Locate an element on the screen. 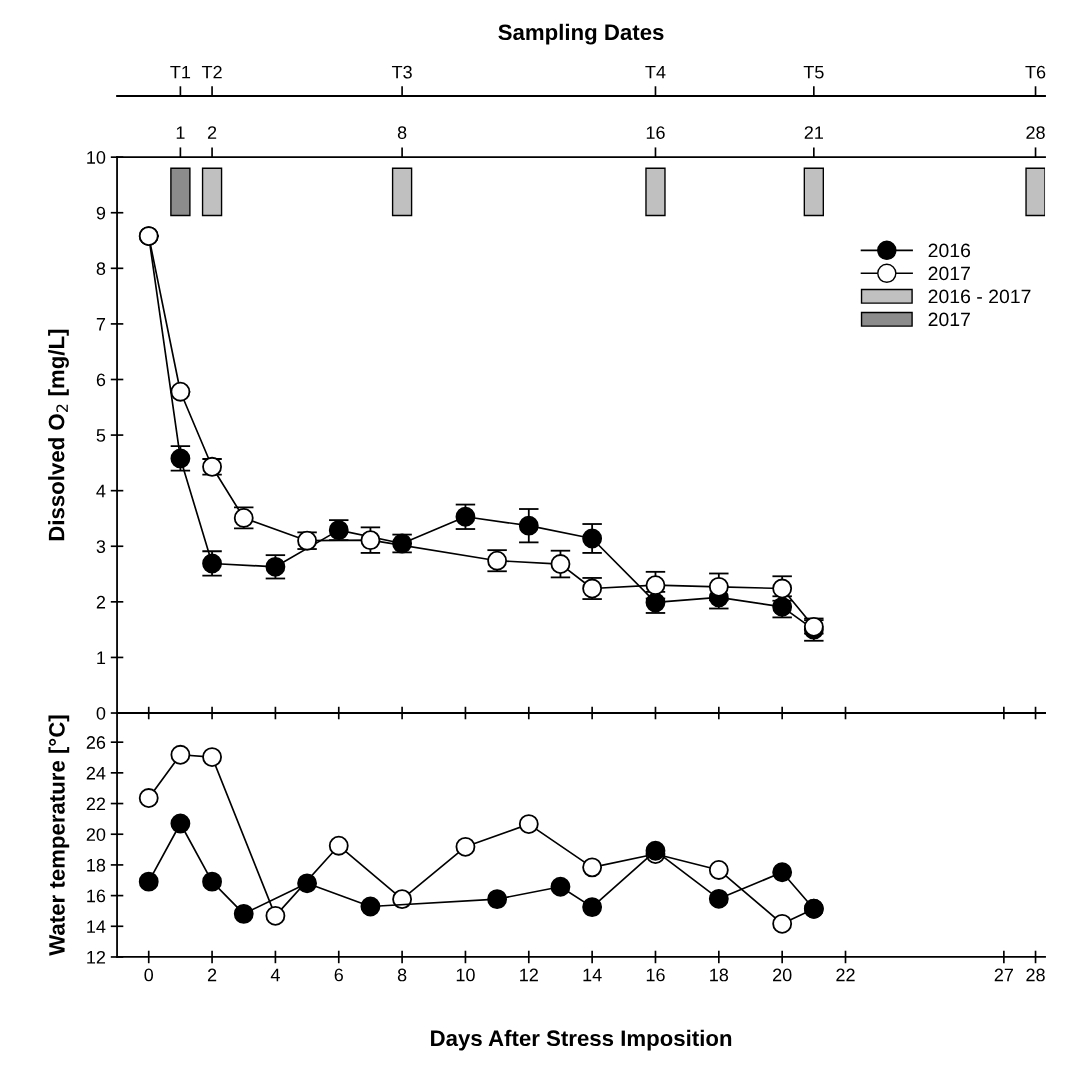 The width and height of the screenshot is (1068, 1069). y-tick-label: 22 is located at coordinates (96, 804).